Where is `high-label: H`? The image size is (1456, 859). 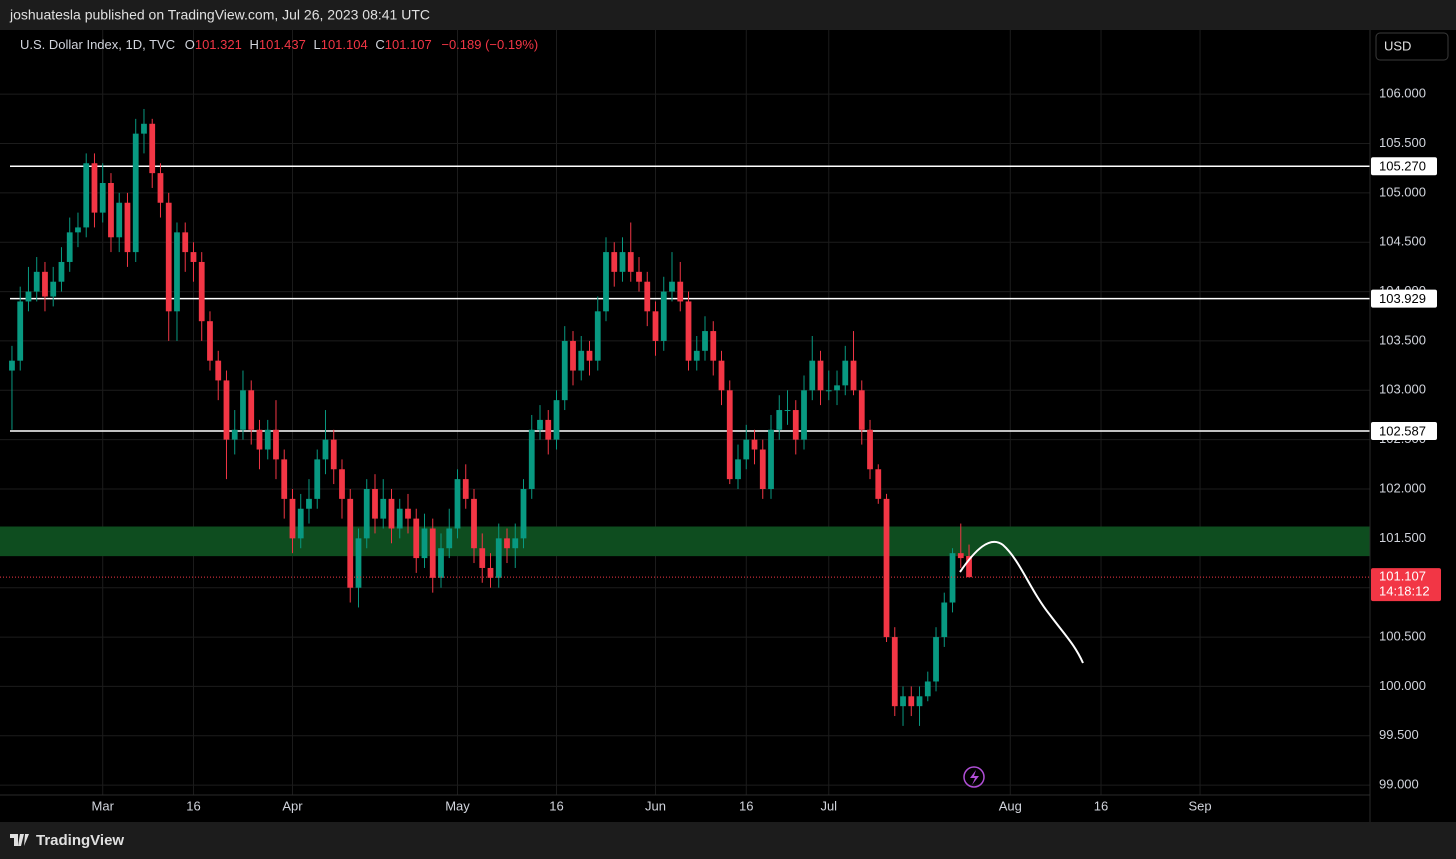 high-label: H is located at coordinates (253, 44).